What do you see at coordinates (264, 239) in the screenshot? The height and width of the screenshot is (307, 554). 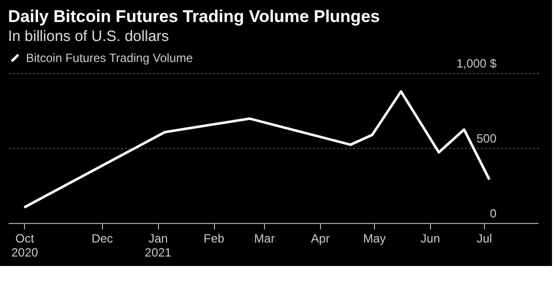 I see `x-tick-label: Mar` at bounding box center [264, 239].